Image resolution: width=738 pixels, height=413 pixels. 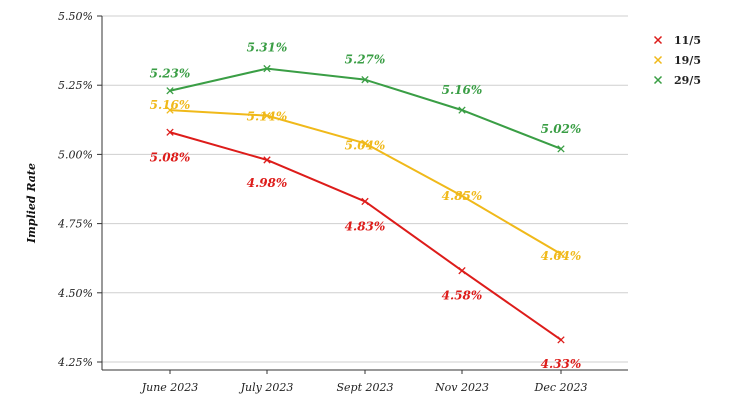 I want to click on data-label: 4.85%, so click(x=462, y=196).